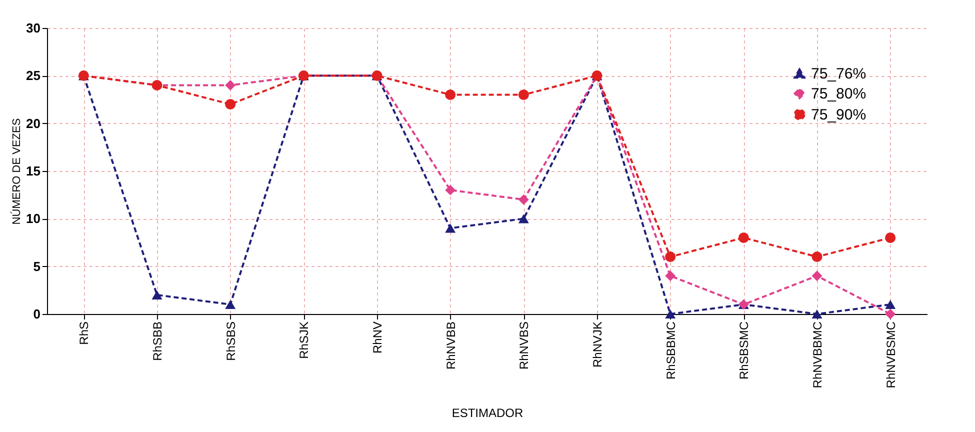 This screenshot has width=975, height=432. What do you see at coordinates (488, 413) in the screenshot?
I see `x-axis-title: ESTIMADOR` at bounding box center [488, 413].